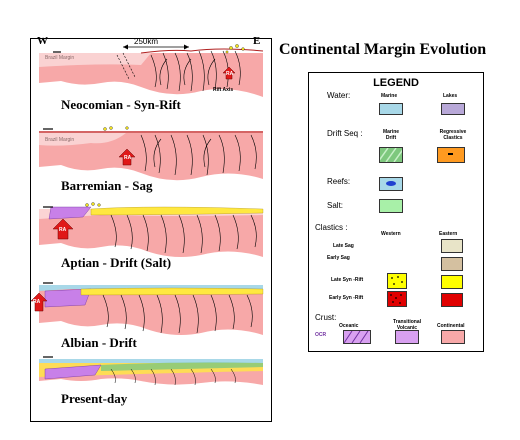 The width and height of the screenshot is (520, 440). Describe the element at coordinates (391, 184) in the screenshot. I see `swatch-reefs` at that location.